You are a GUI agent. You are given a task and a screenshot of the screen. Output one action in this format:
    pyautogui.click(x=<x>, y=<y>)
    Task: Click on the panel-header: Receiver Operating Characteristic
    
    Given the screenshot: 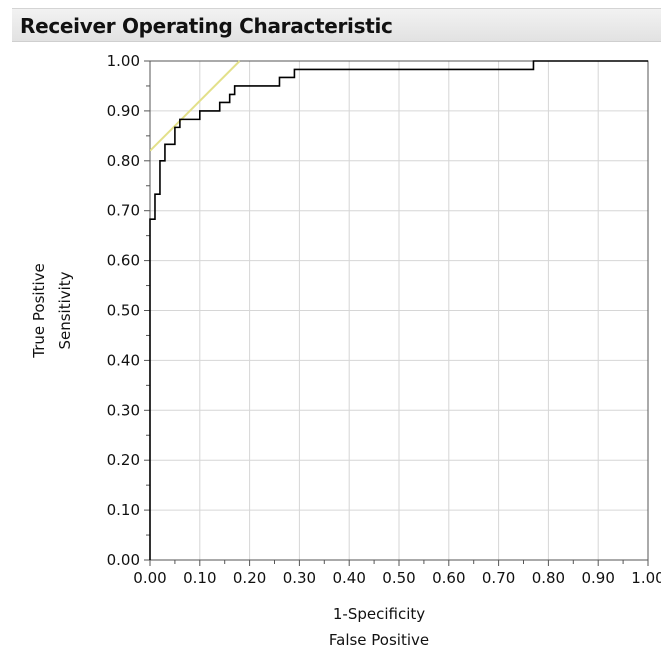 What is the action you would take?
    pyautogui.click(x=336, y=25)
    